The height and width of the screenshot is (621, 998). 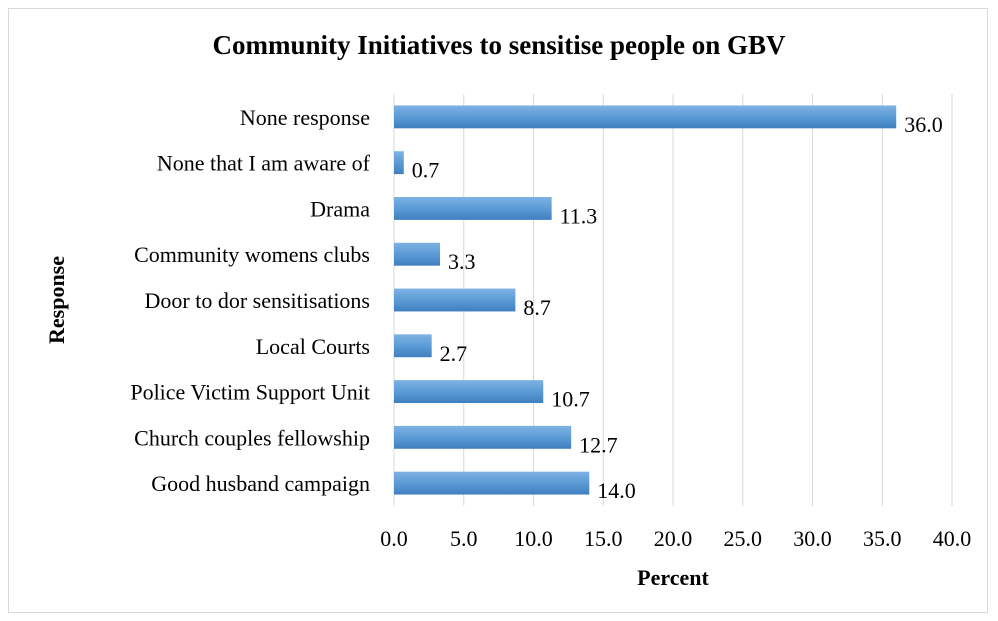 I want to click on data-label: 11.3, so click(x=579, y=215).